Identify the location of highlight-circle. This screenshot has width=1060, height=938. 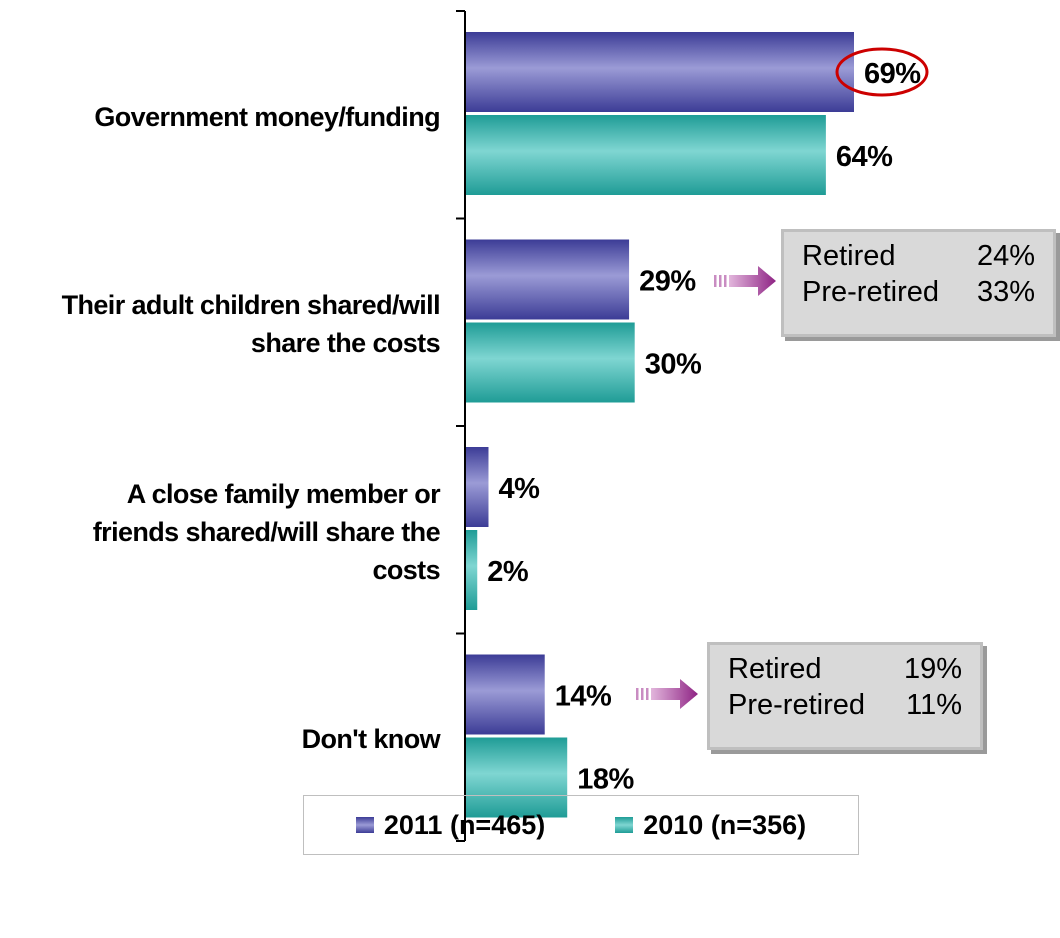
(882, 72).